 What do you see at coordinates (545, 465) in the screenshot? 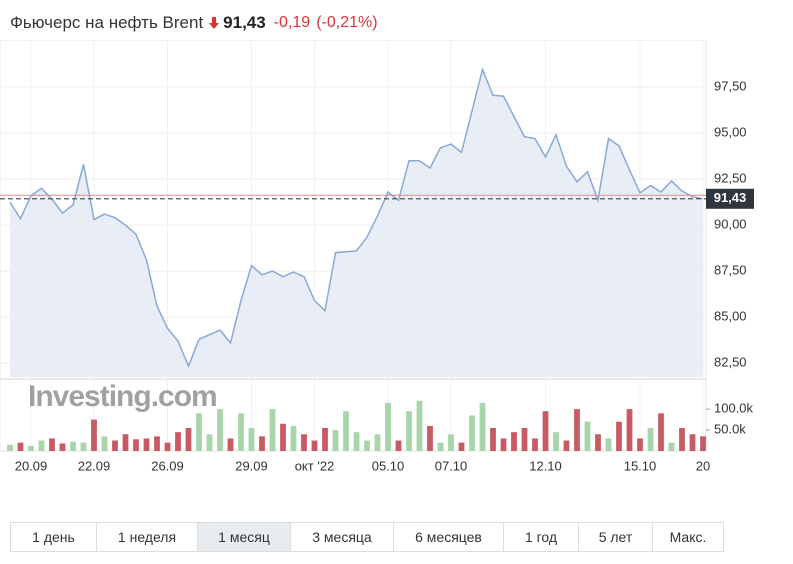
I see `x-tick-label: 12.10` at bounding box center [545, 465].